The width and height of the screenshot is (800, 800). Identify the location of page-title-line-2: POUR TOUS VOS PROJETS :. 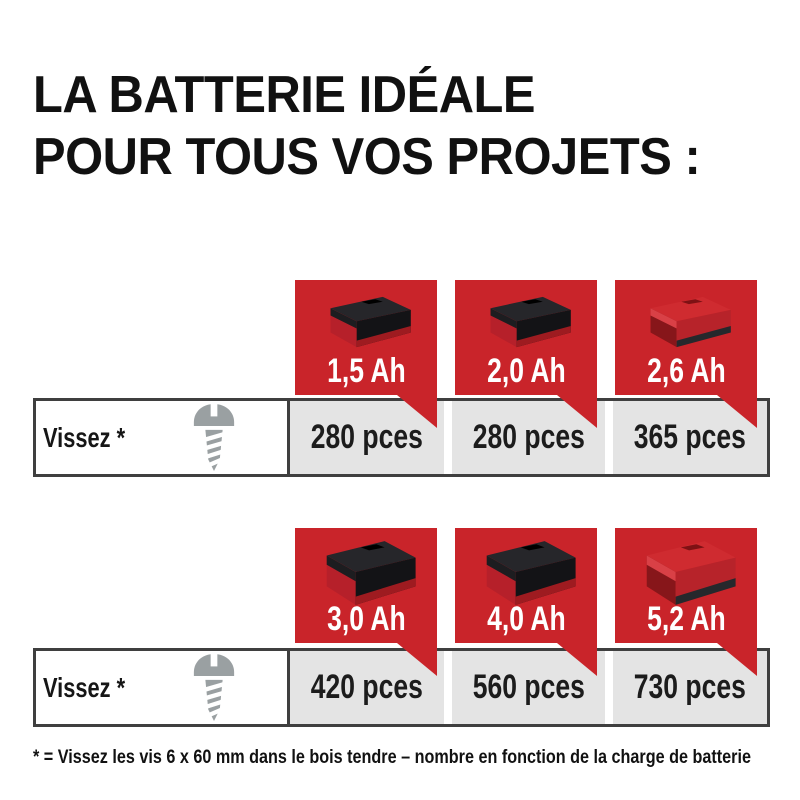
(367, 157).